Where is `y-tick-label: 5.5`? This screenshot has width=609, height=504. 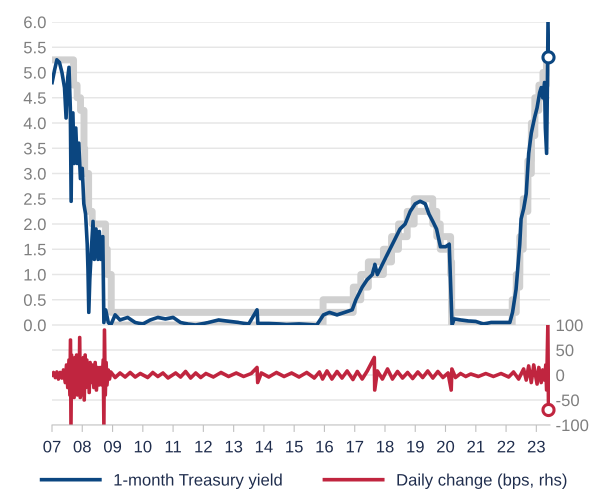
y-tick-label: 5.5 is located at coordinates (35, 48).